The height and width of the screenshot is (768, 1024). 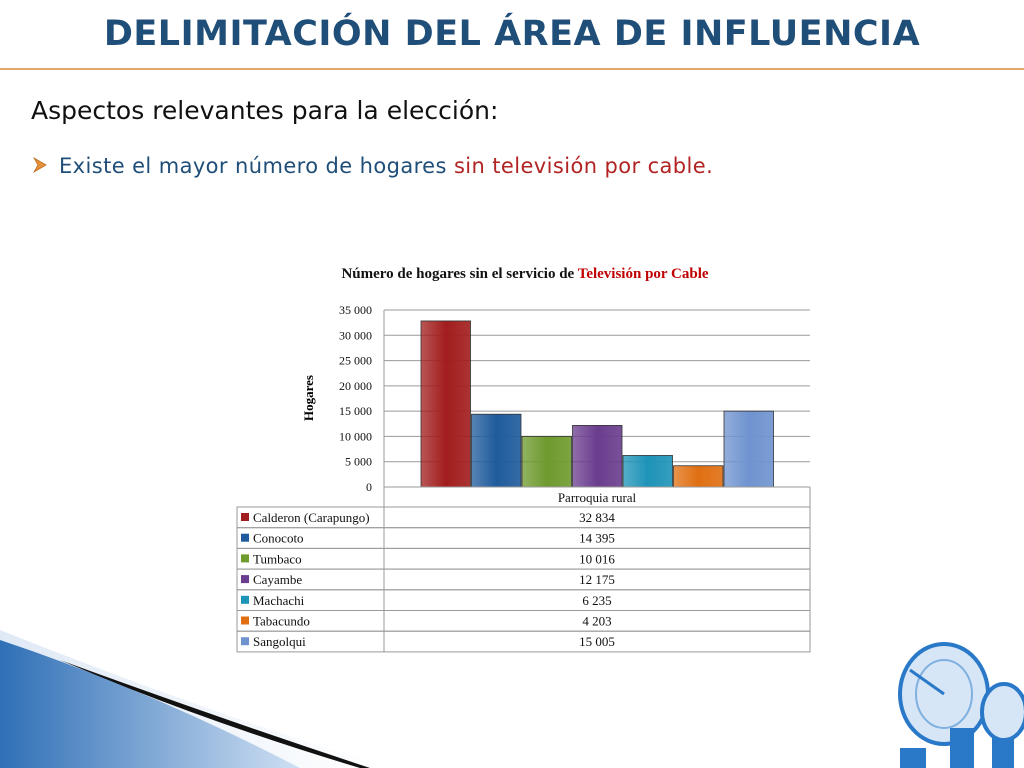 What do you see at coordinates (597, 497) in the screenshot?
I see `x-axis-label: Parroquia rural` at bounding box center [597, 497].